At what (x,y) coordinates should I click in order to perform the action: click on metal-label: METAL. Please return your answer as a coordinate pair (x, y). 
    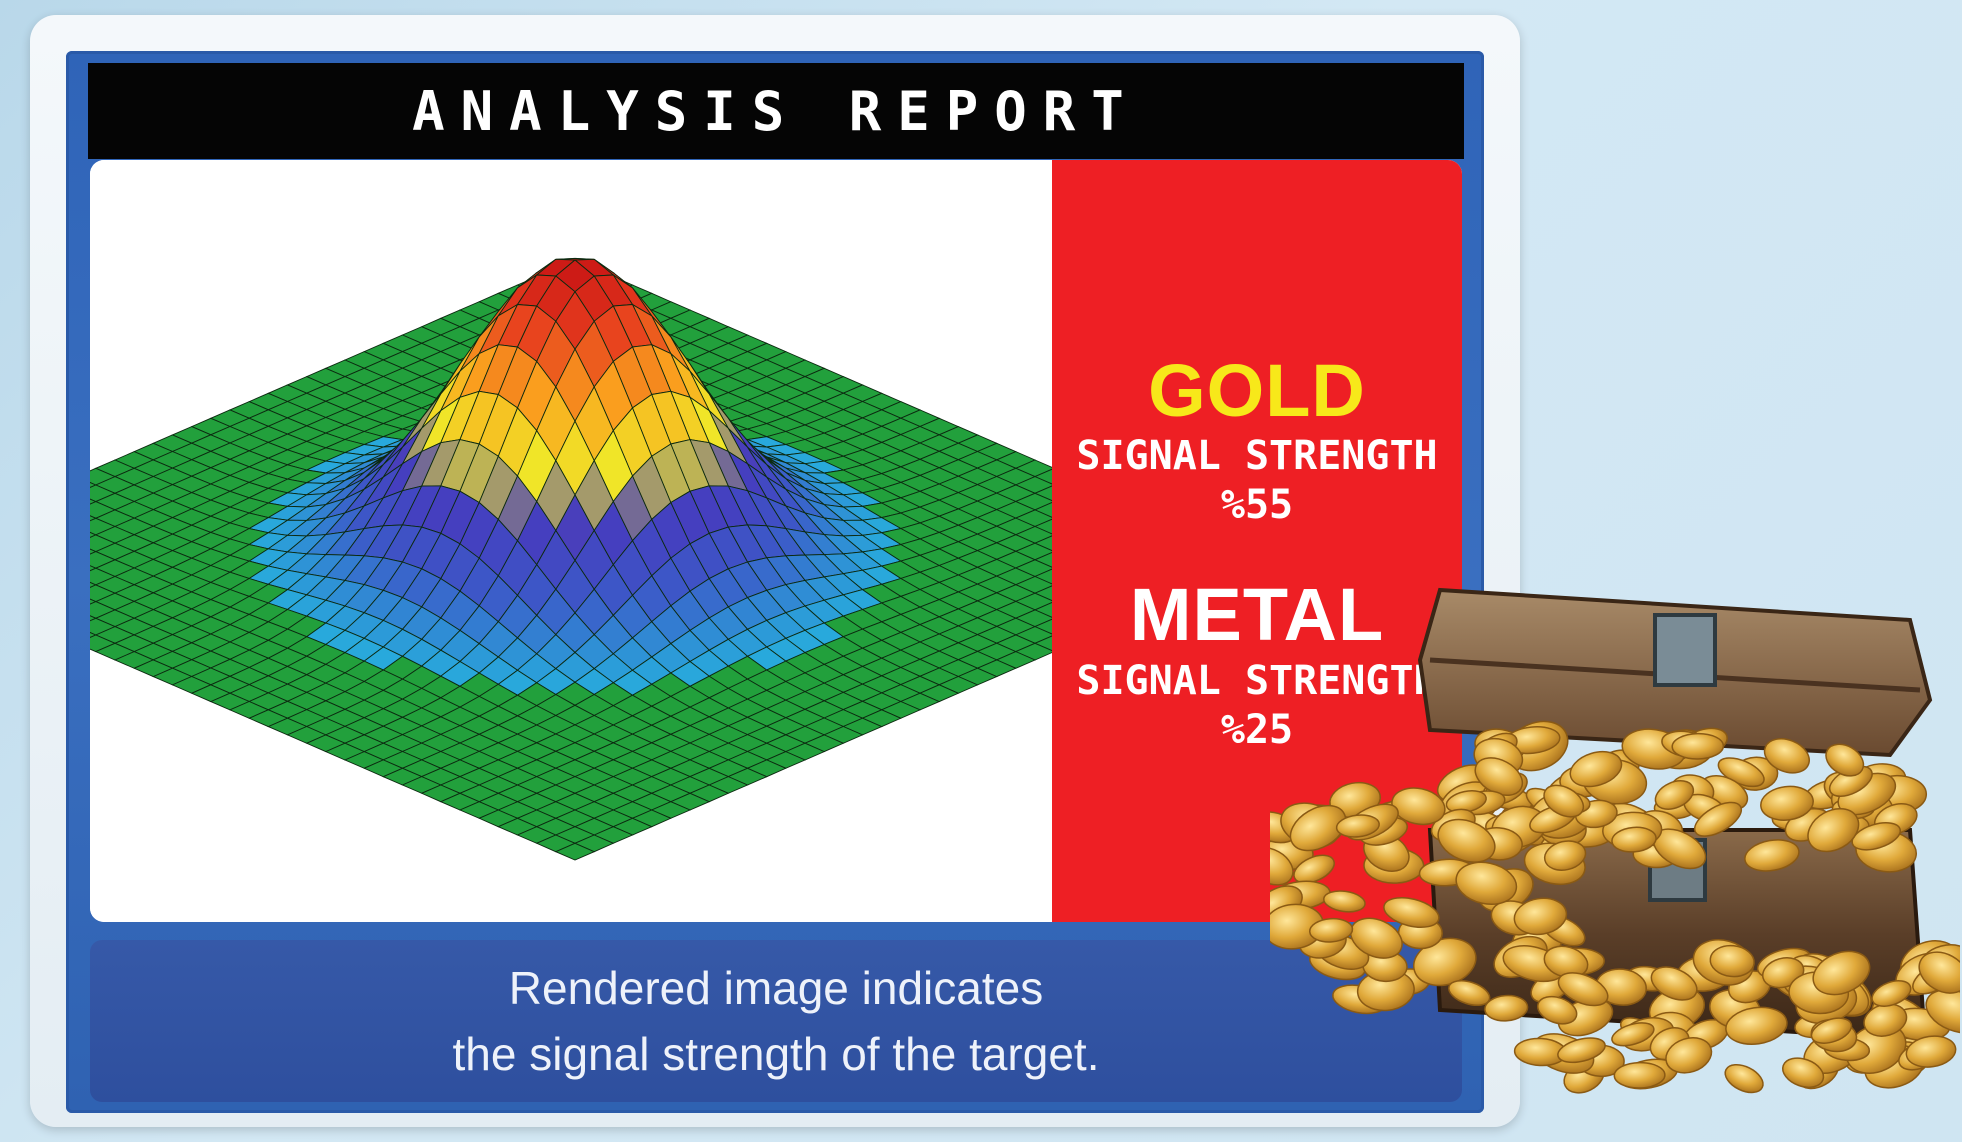
    Looking at the image, I should click on (1257, 614).